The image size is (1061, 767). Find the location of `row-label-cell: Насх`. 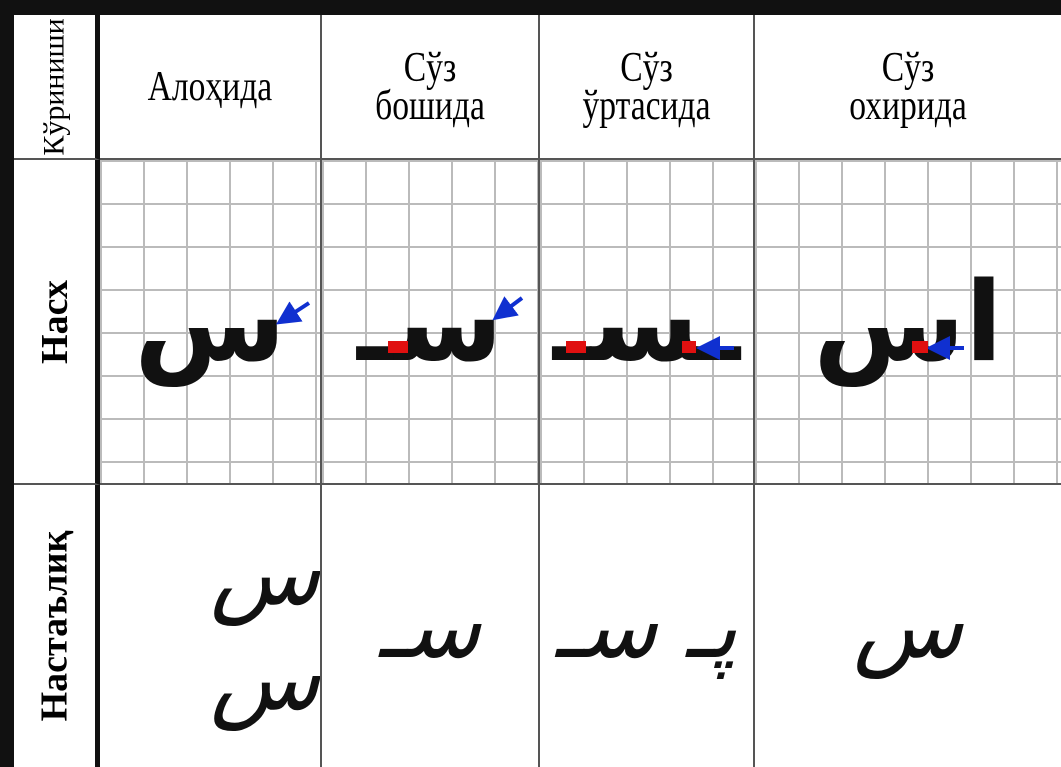

row-label-cell: Насх is located at coordinates (57, 322).